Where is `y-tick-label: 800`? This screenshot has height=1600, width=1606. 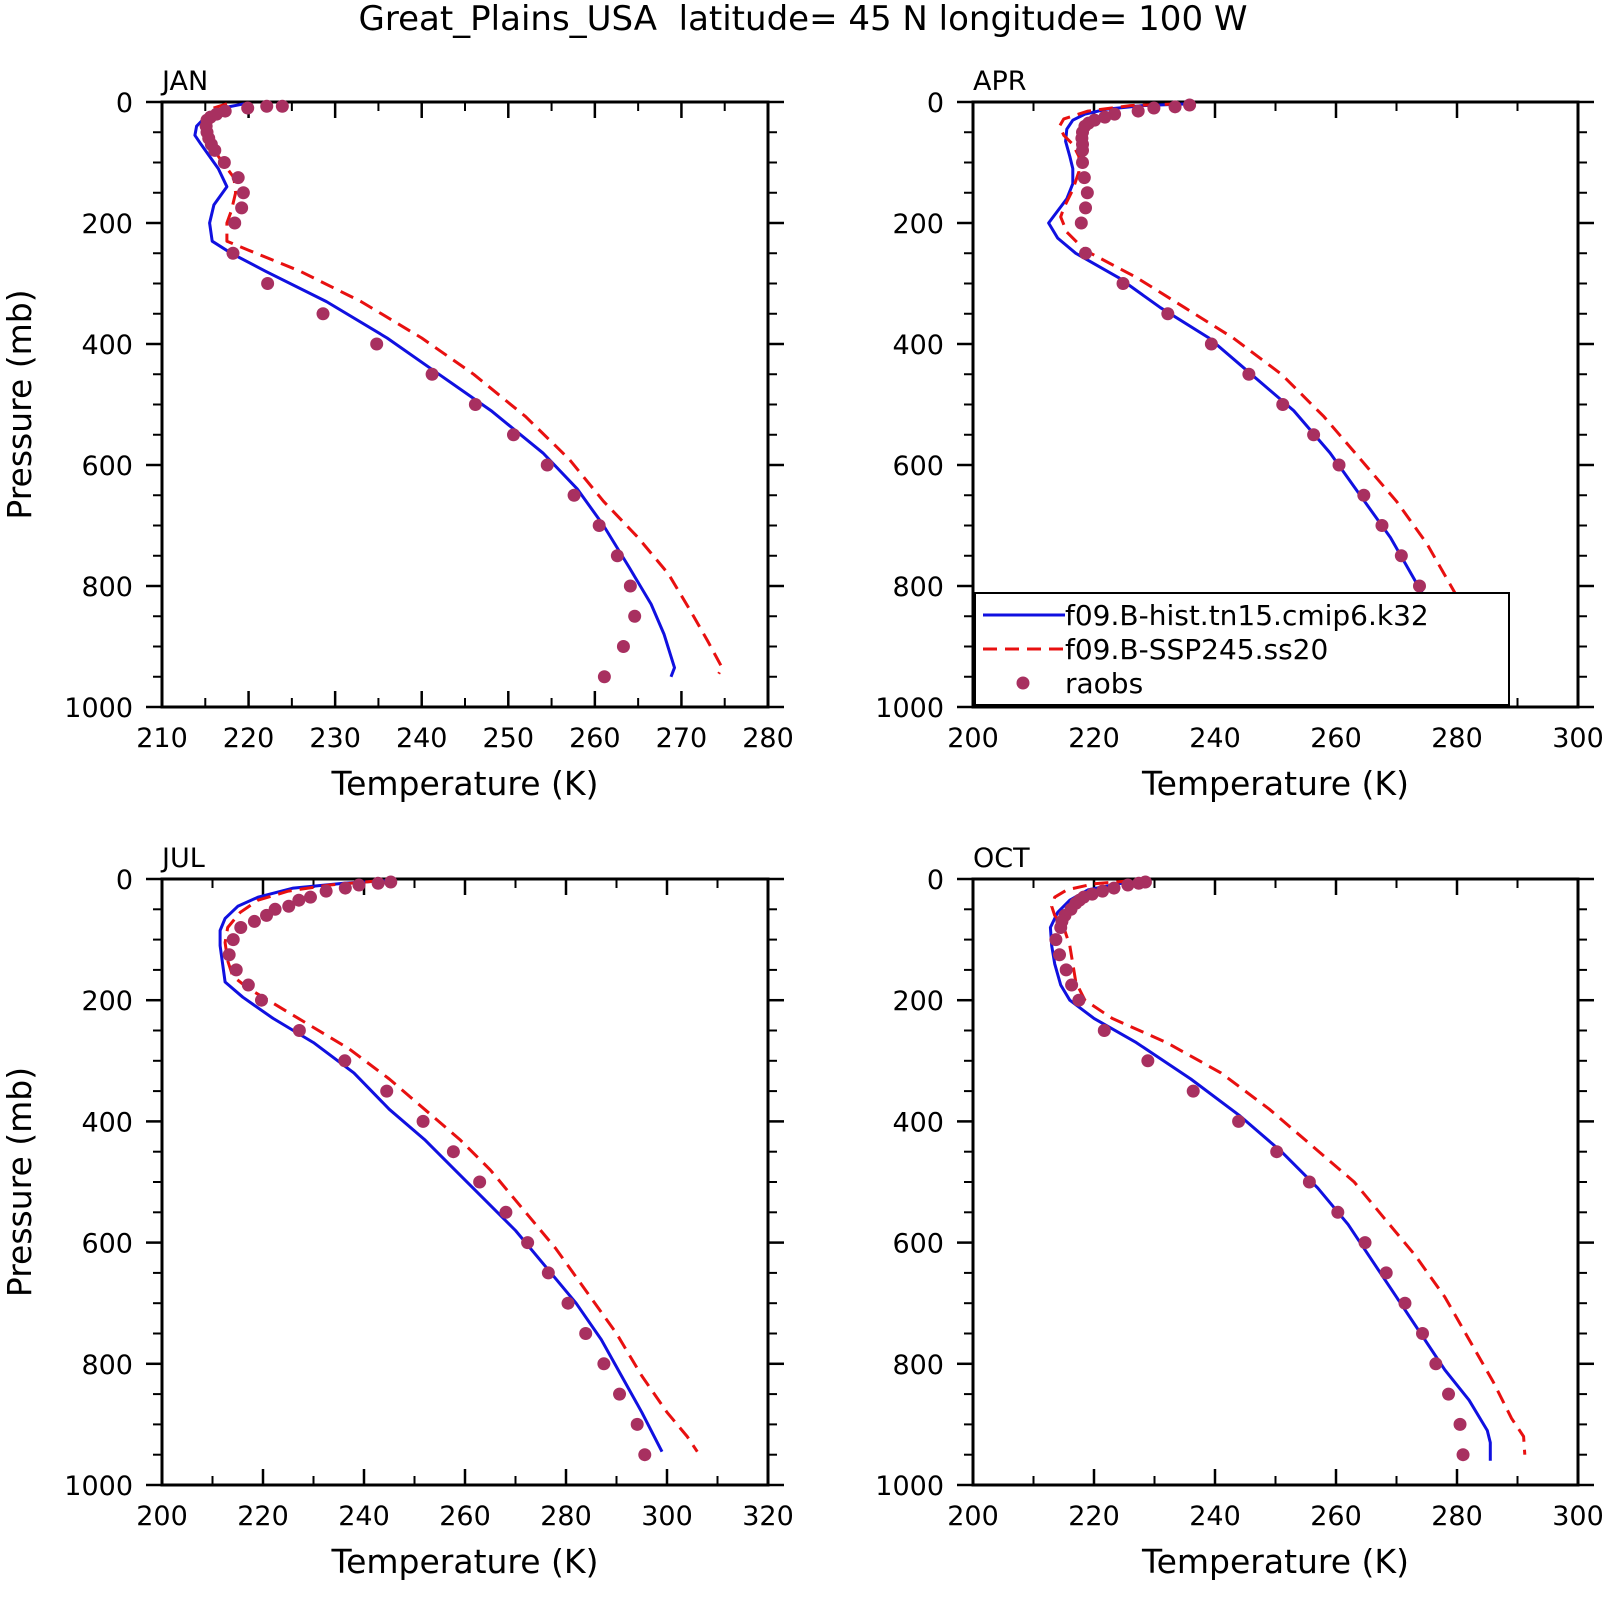
y-tick-label: 800 is located at coordinates (918, 1365).